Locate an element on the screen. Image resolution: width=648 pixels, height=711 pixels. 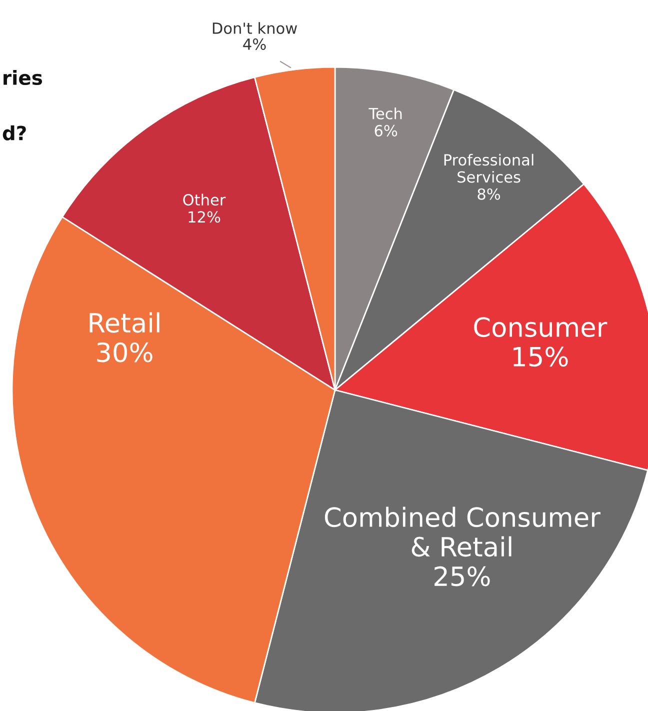
data-label: 4% is located at coordinates (254, 44).